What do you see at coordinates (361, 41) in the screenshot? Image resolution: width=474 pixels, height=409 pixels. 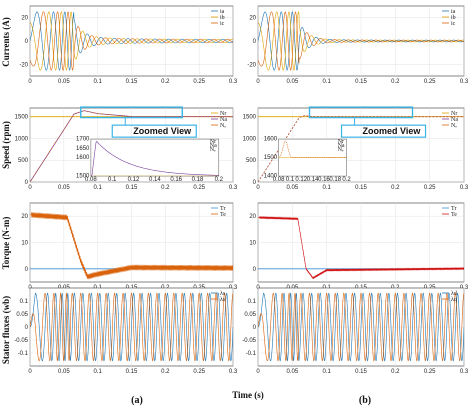 I see `series-line-ic` at bounding box center [361, 41].